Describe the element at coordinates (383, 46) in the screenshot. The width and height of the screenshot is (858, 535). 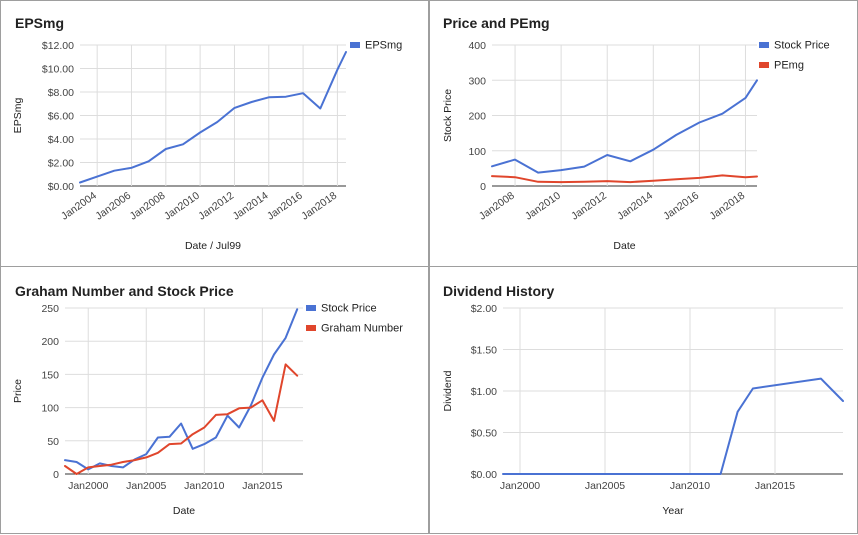
I see `legend-label: EPSmg` at that location.